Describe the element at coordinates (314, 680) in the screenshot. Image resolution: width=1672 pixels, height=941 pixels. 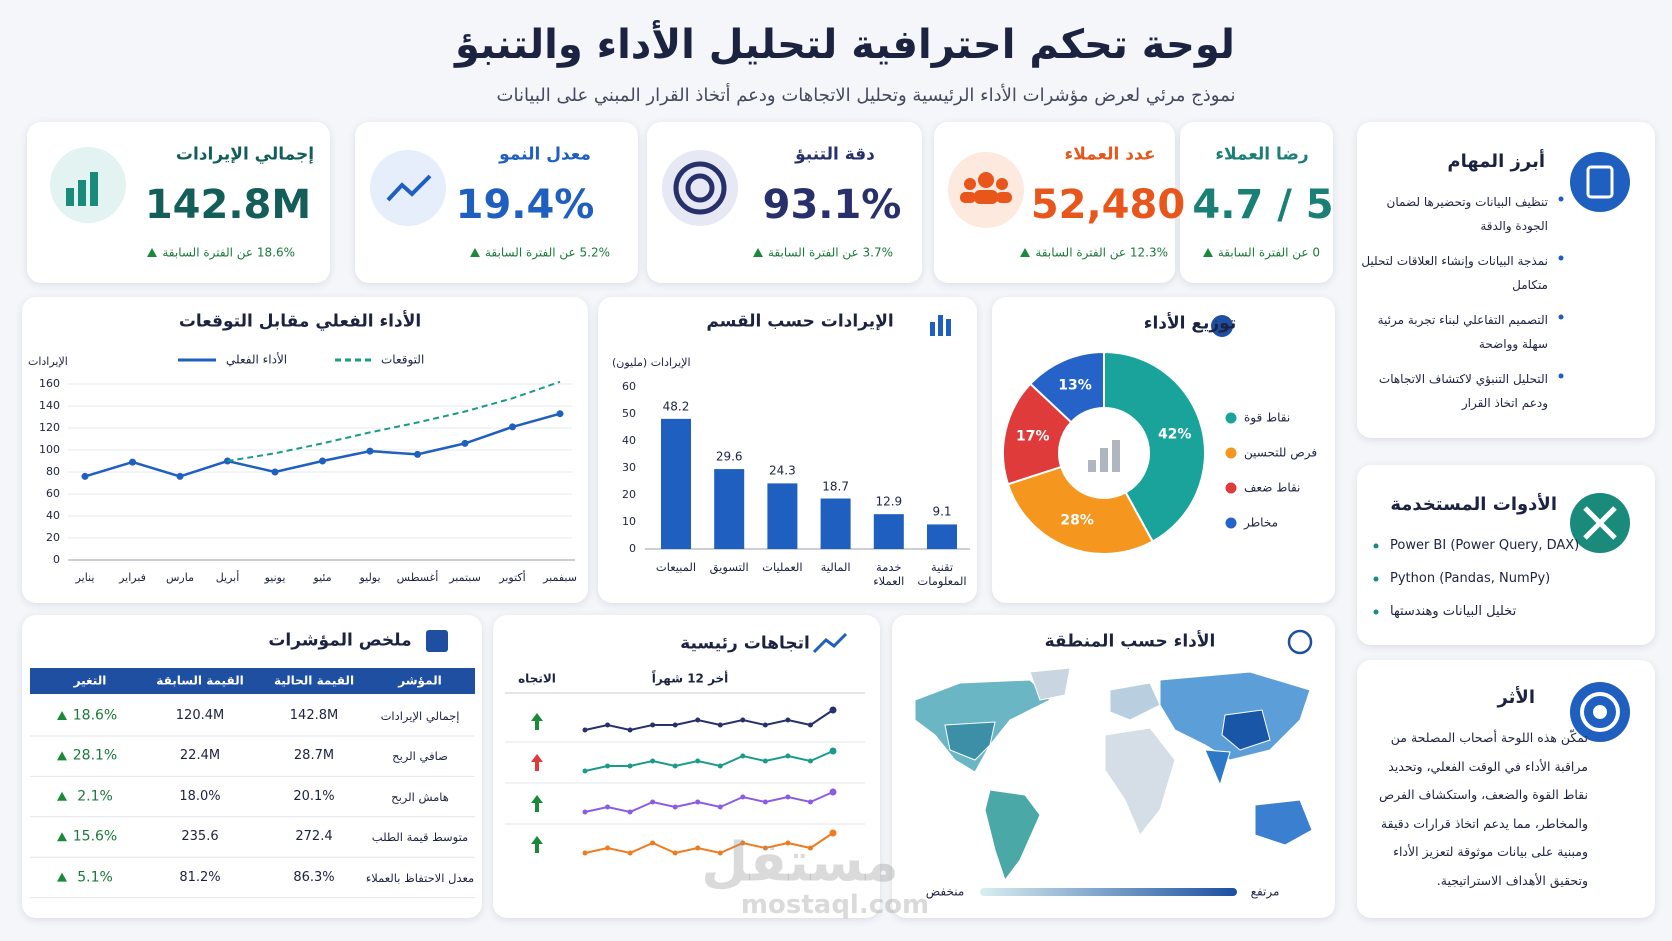
I see `table-header-cell: القيمة الحالية` at that location.